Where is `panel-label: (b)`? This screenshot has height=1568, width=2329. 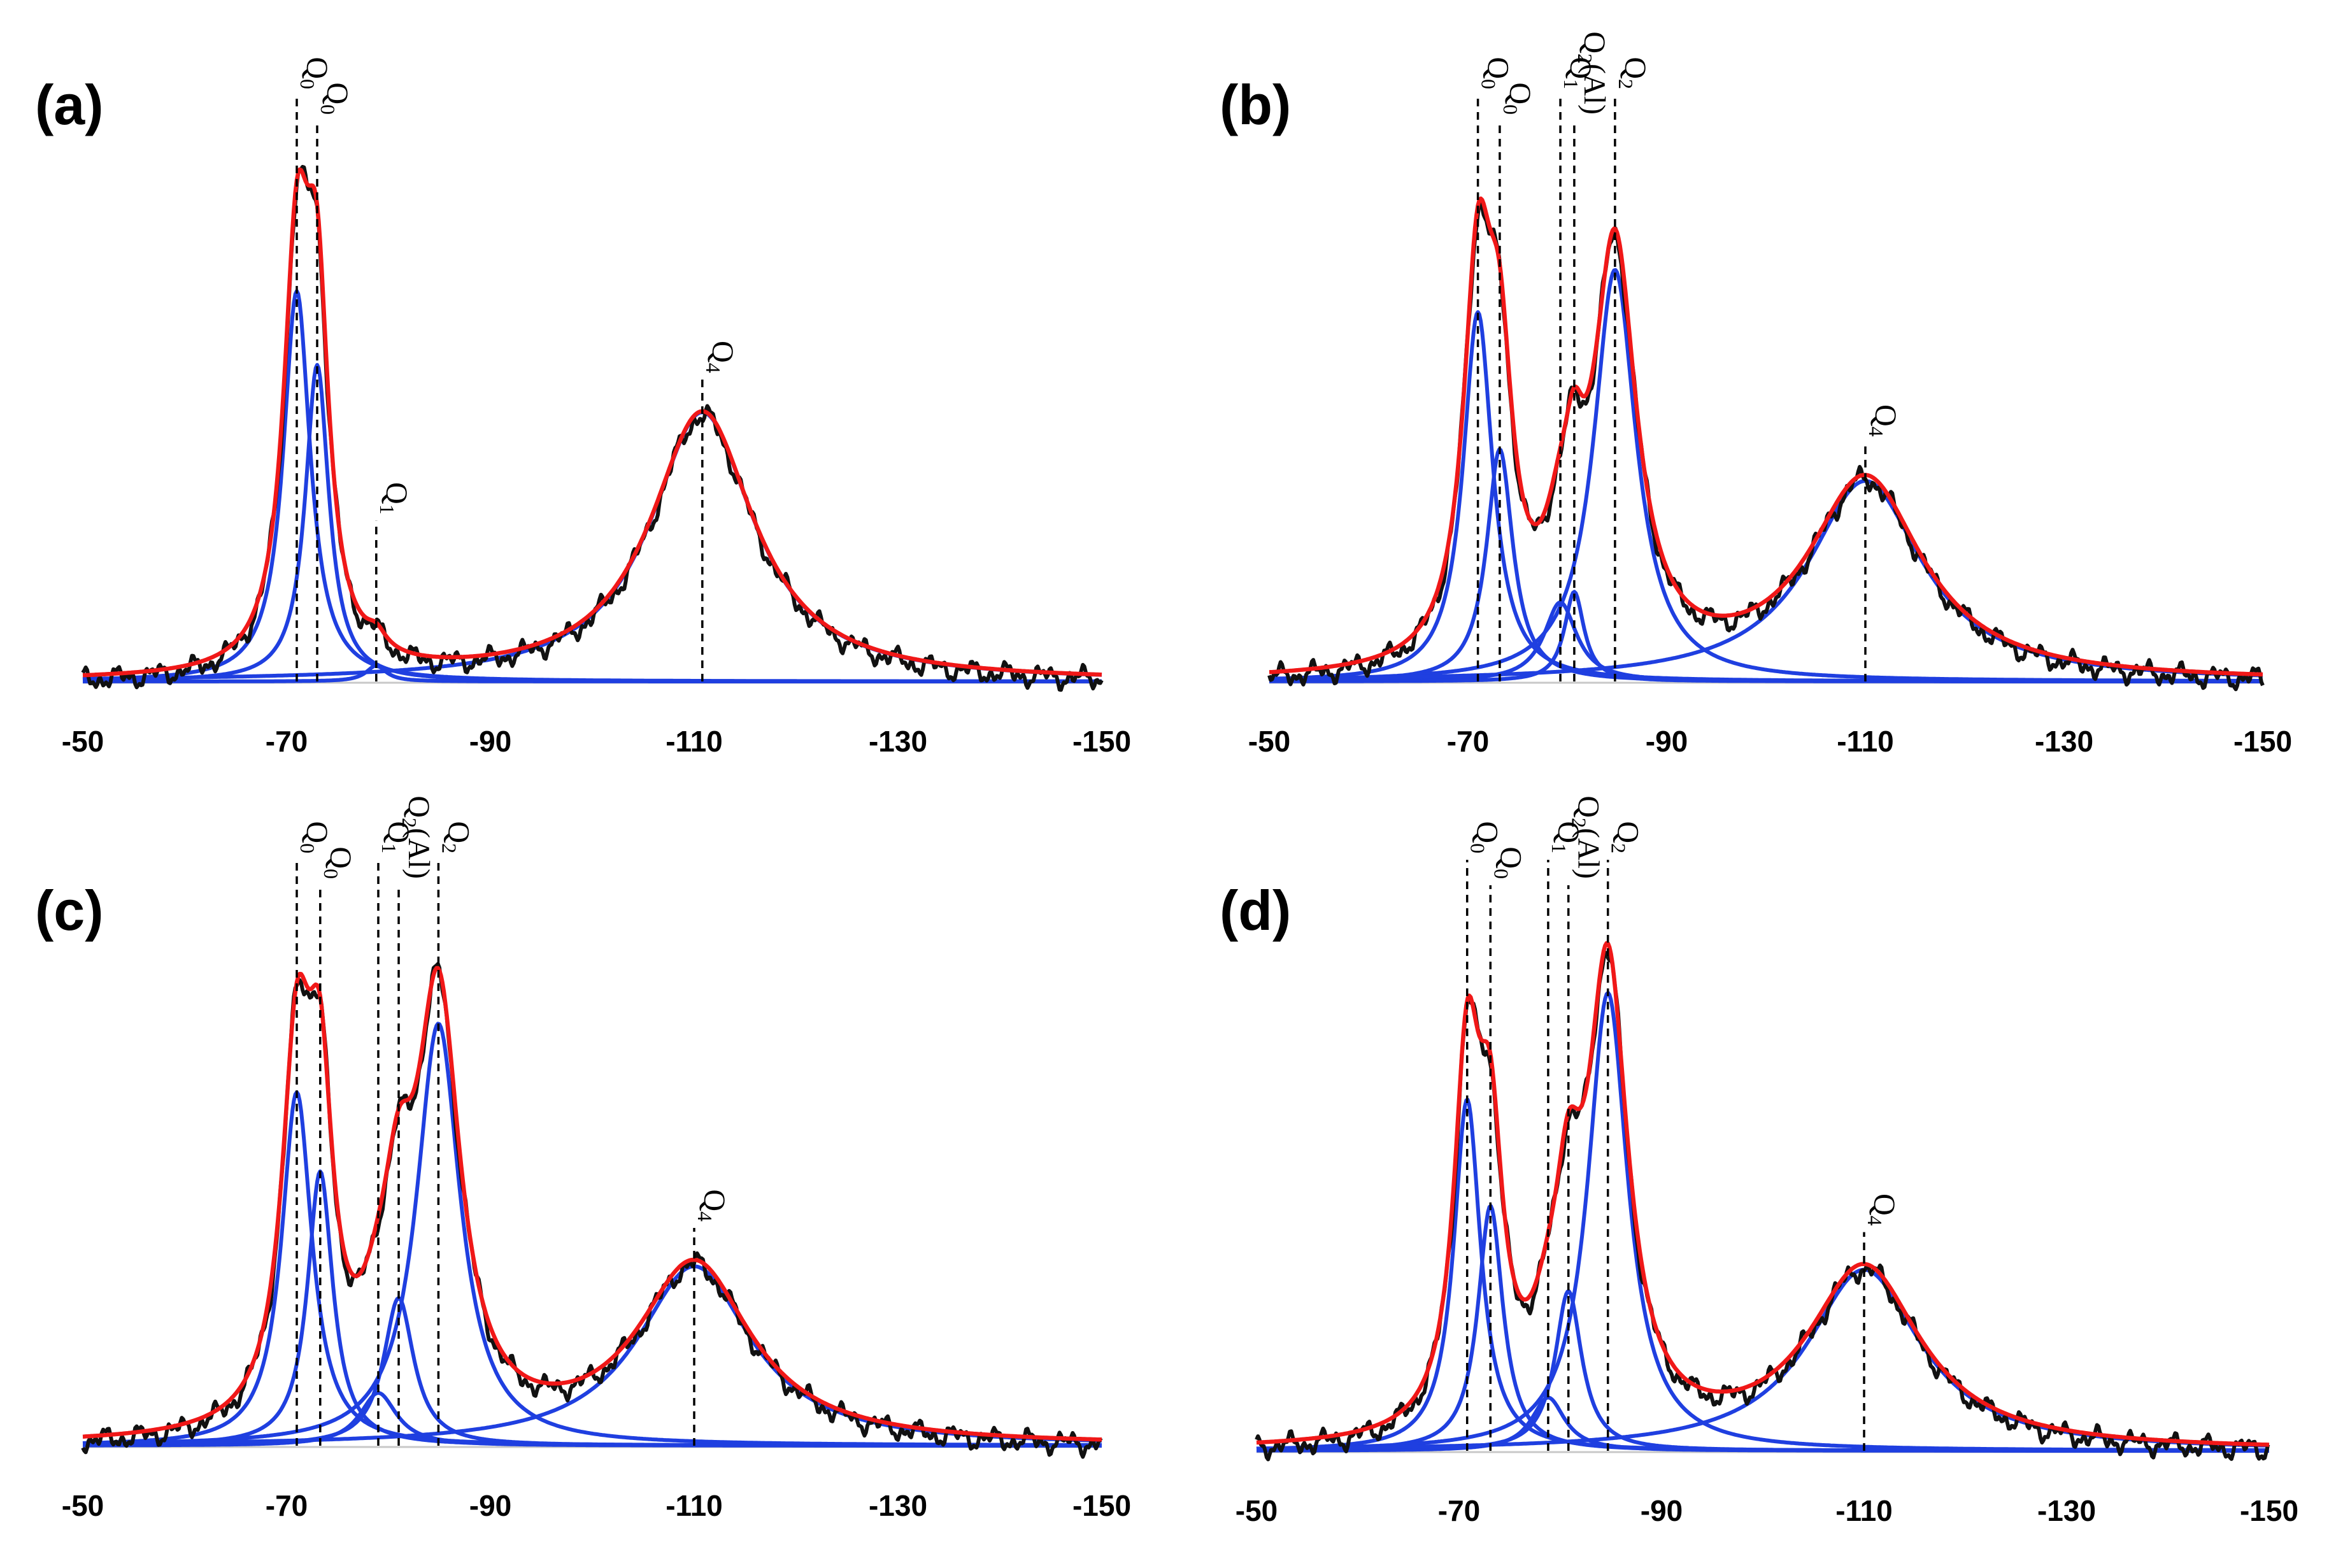 panel-label: (b) is located at coordinates (1255, 104).